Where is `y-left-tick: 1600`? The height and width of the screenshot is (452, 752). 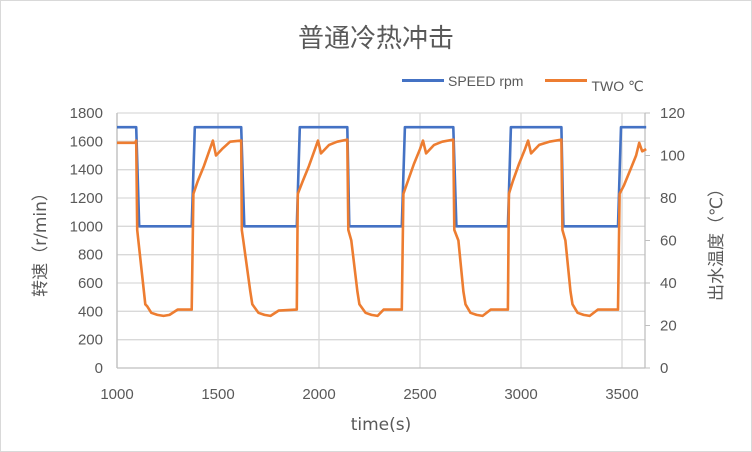 y-left-tick: 1600 is located at coordinates (86, 141).